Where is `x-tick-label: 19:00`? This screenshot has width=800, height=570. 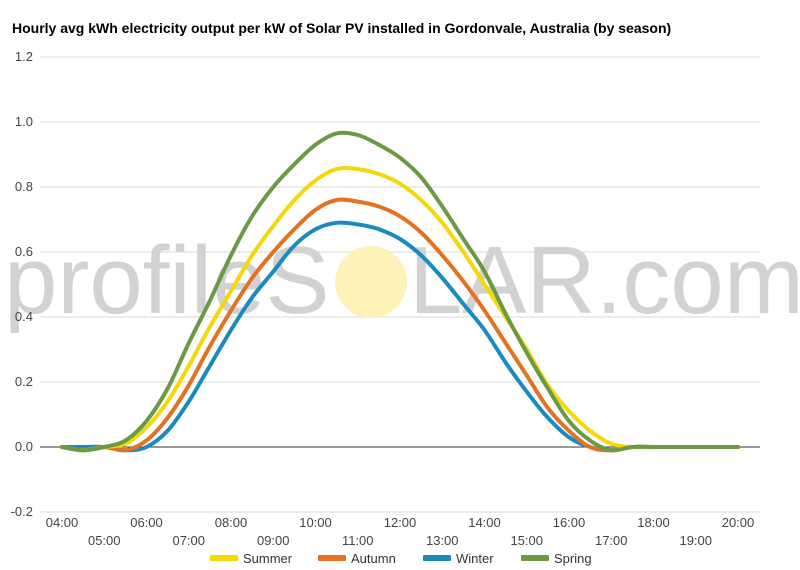 x-tick-label: 19:00 is located at coordinates (695, 540).